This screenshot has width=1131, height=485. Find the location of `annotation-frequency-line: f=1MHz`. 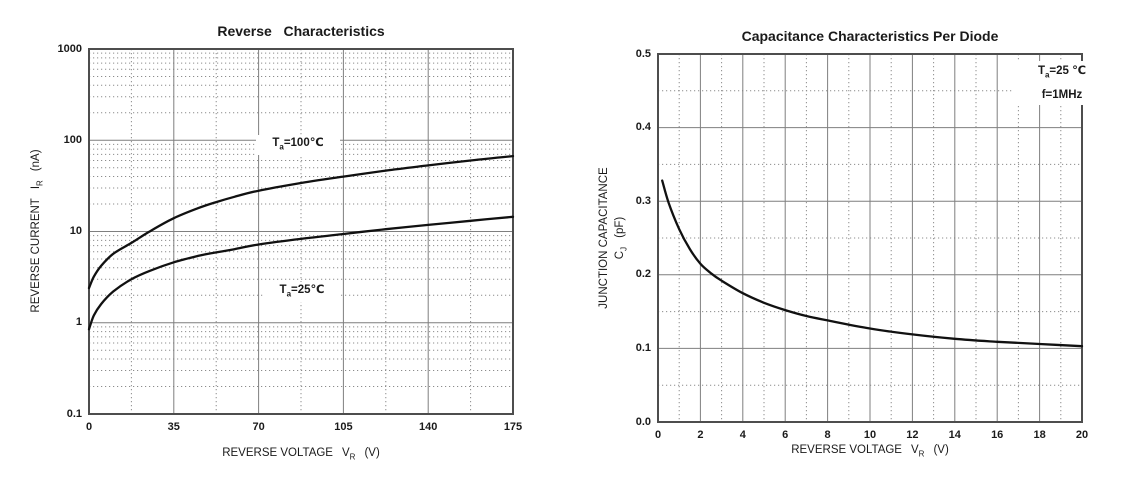

annotation-frequency-line: f=1MHz is located at coordinates (1062, 95).